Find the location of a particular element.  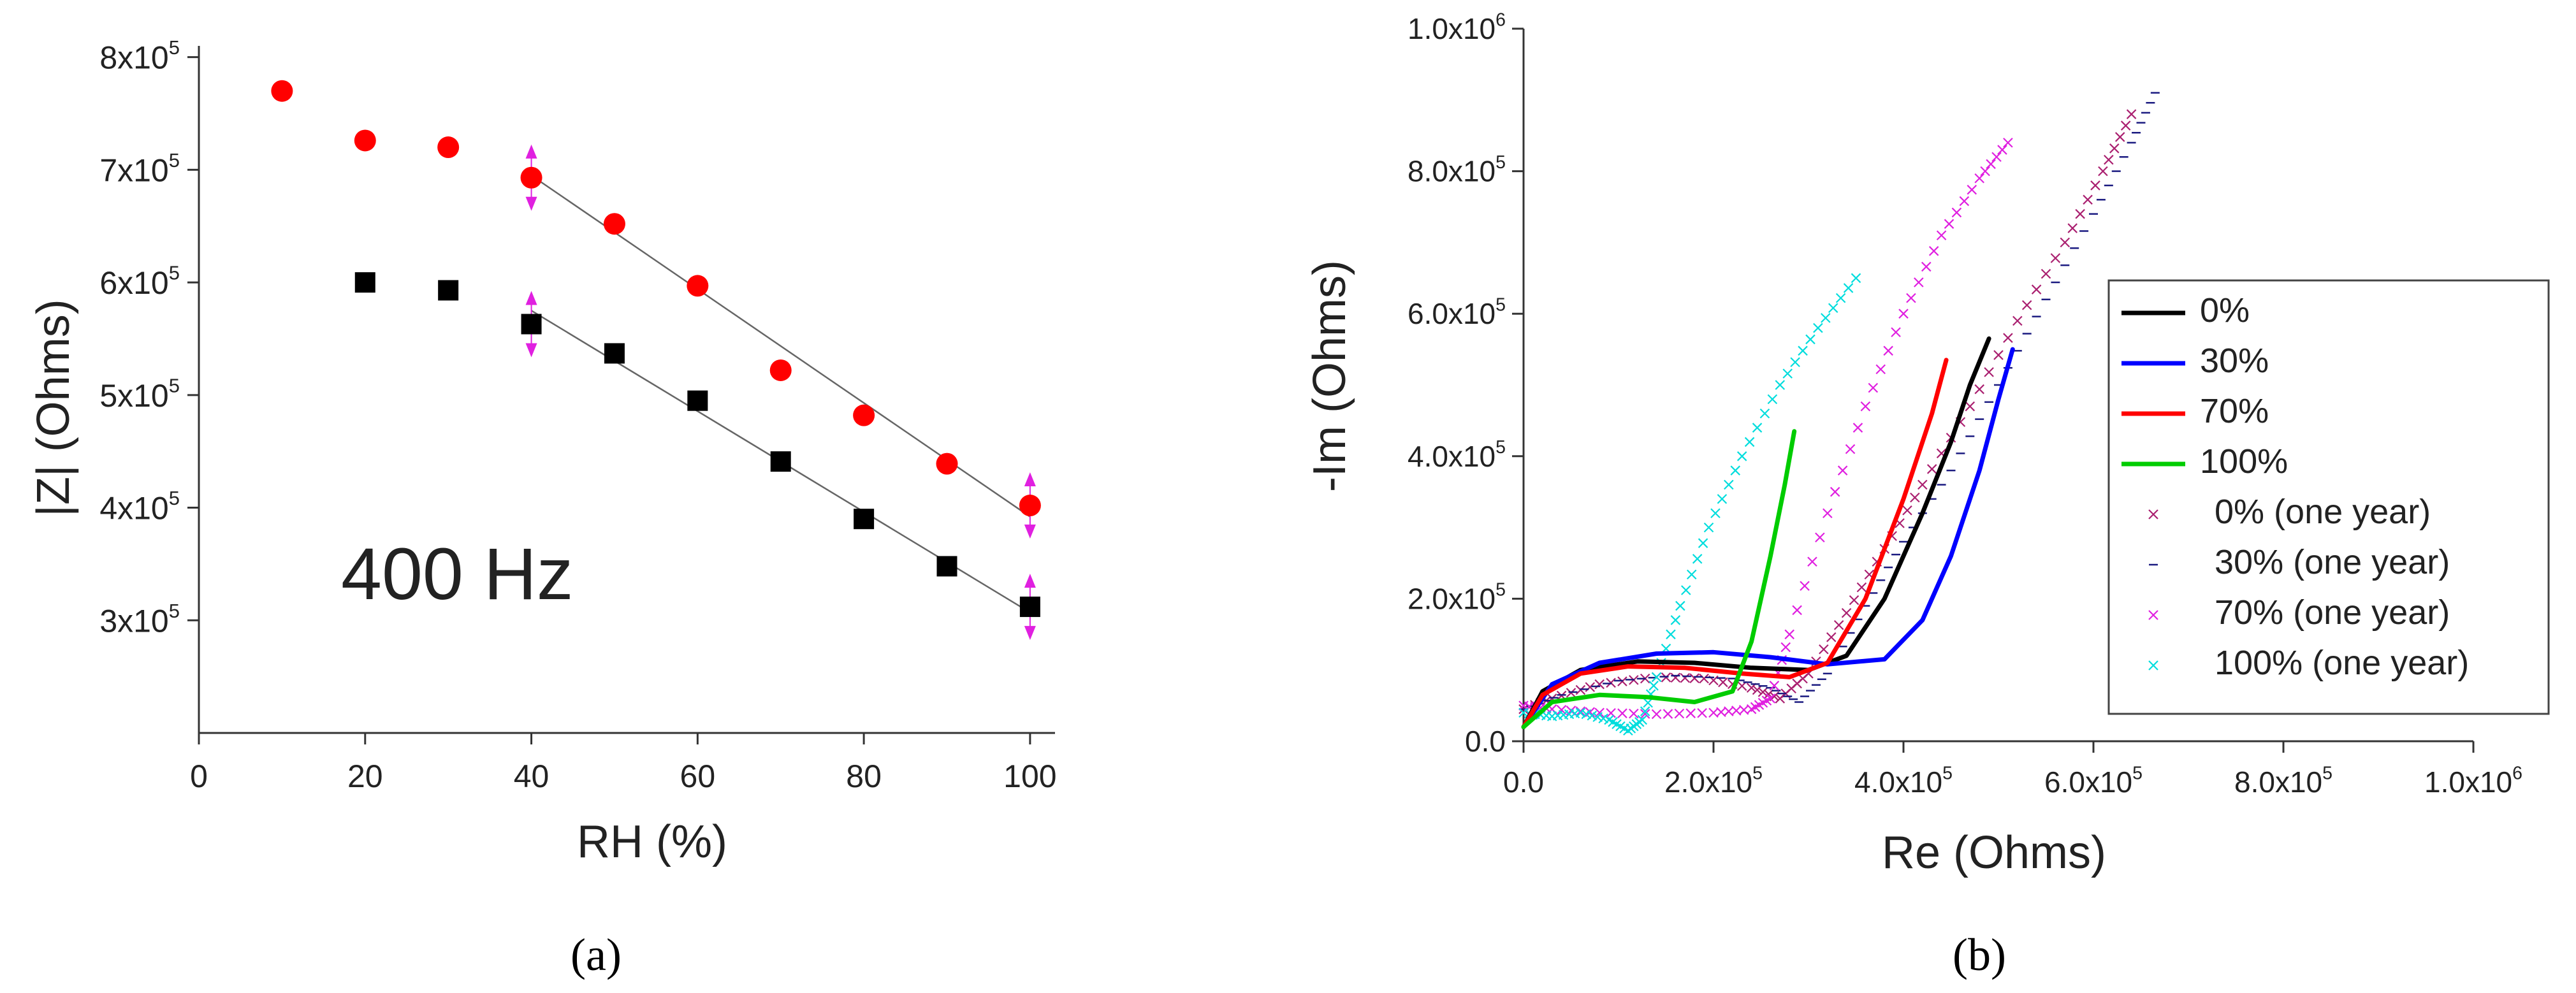

b-x-tick-label: 1.0x10⁶ is located at coordinates (2473, 781).